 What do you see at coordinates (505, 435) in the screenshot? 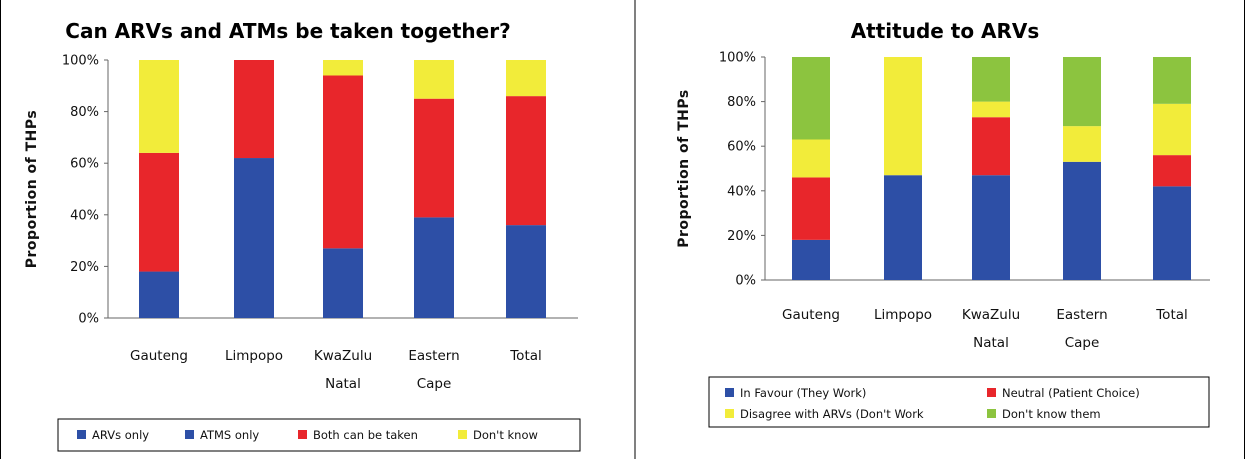
I see `legend-label: Don't know` at bounding box center [505, 435].